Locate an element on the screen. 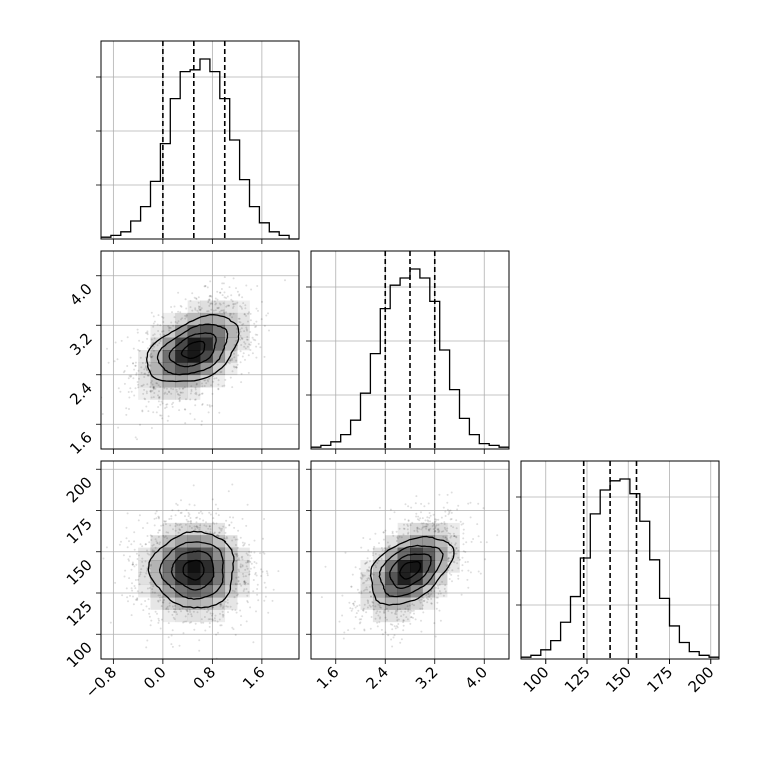 This screenshot has height=760, width=760. x-tick-label: 100 is located at coordinates (536, 679).